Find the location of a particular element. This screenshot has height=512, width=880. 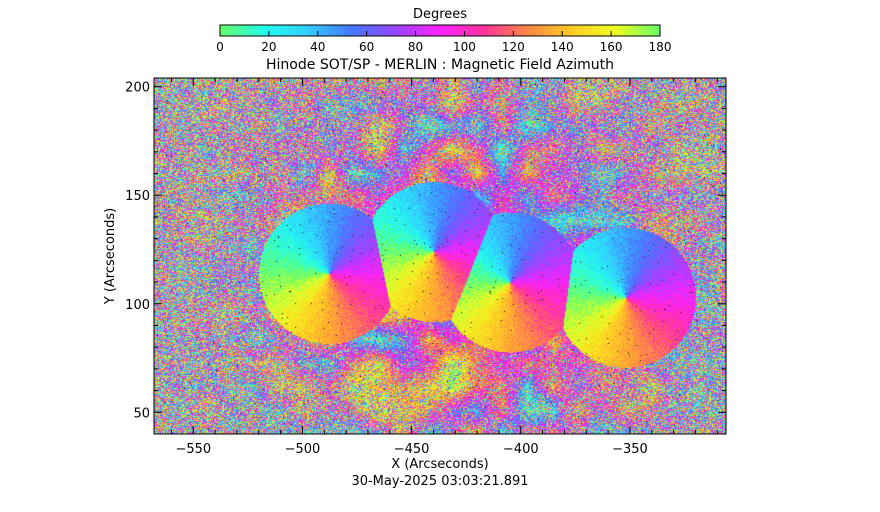

x-axis-label: X (Arcseconds) is located at coordinates (439, 464).